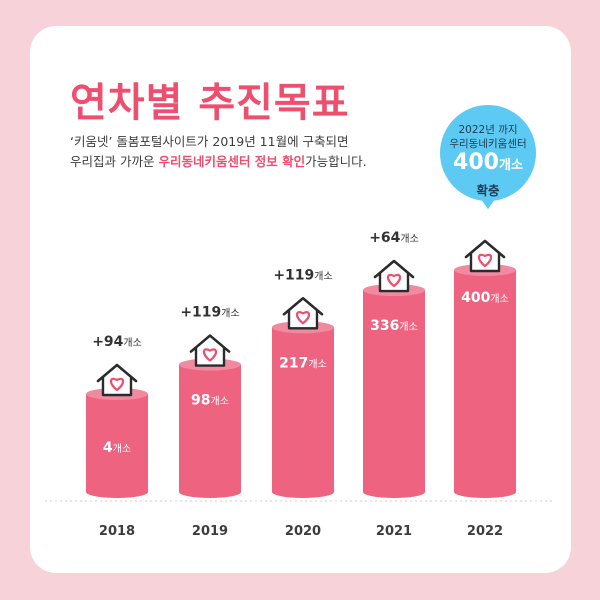 Image resolution: width=600 pixels, height=600 pixels. Describe the element at coordinates (210, 401) in the screenshot. I see `value-label: 98개소` at that location.